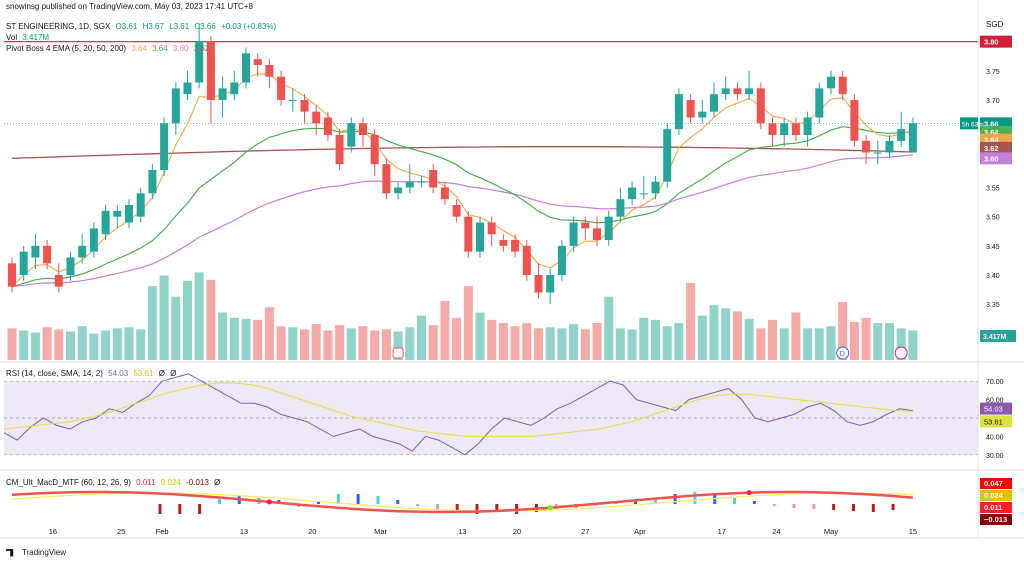 This screenshot has width=1024, height=564. I want to click on dividend-marker-icon, so click(843, 353).